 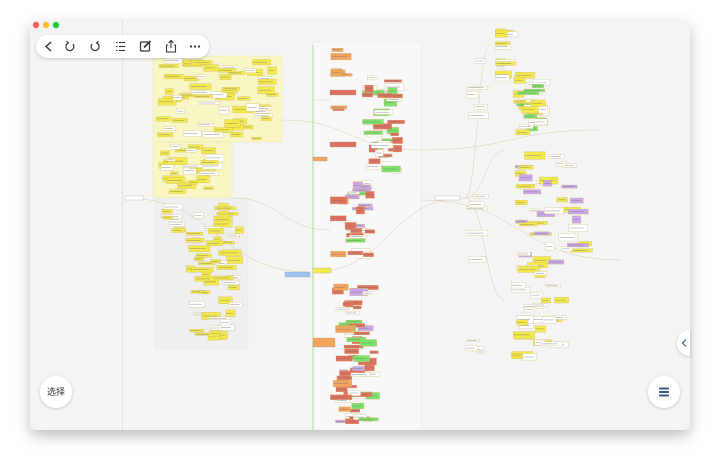 What do you see at coordinates (195, 46) in the screenshot?
I see `more-icon` at bounding box center [195, 46].